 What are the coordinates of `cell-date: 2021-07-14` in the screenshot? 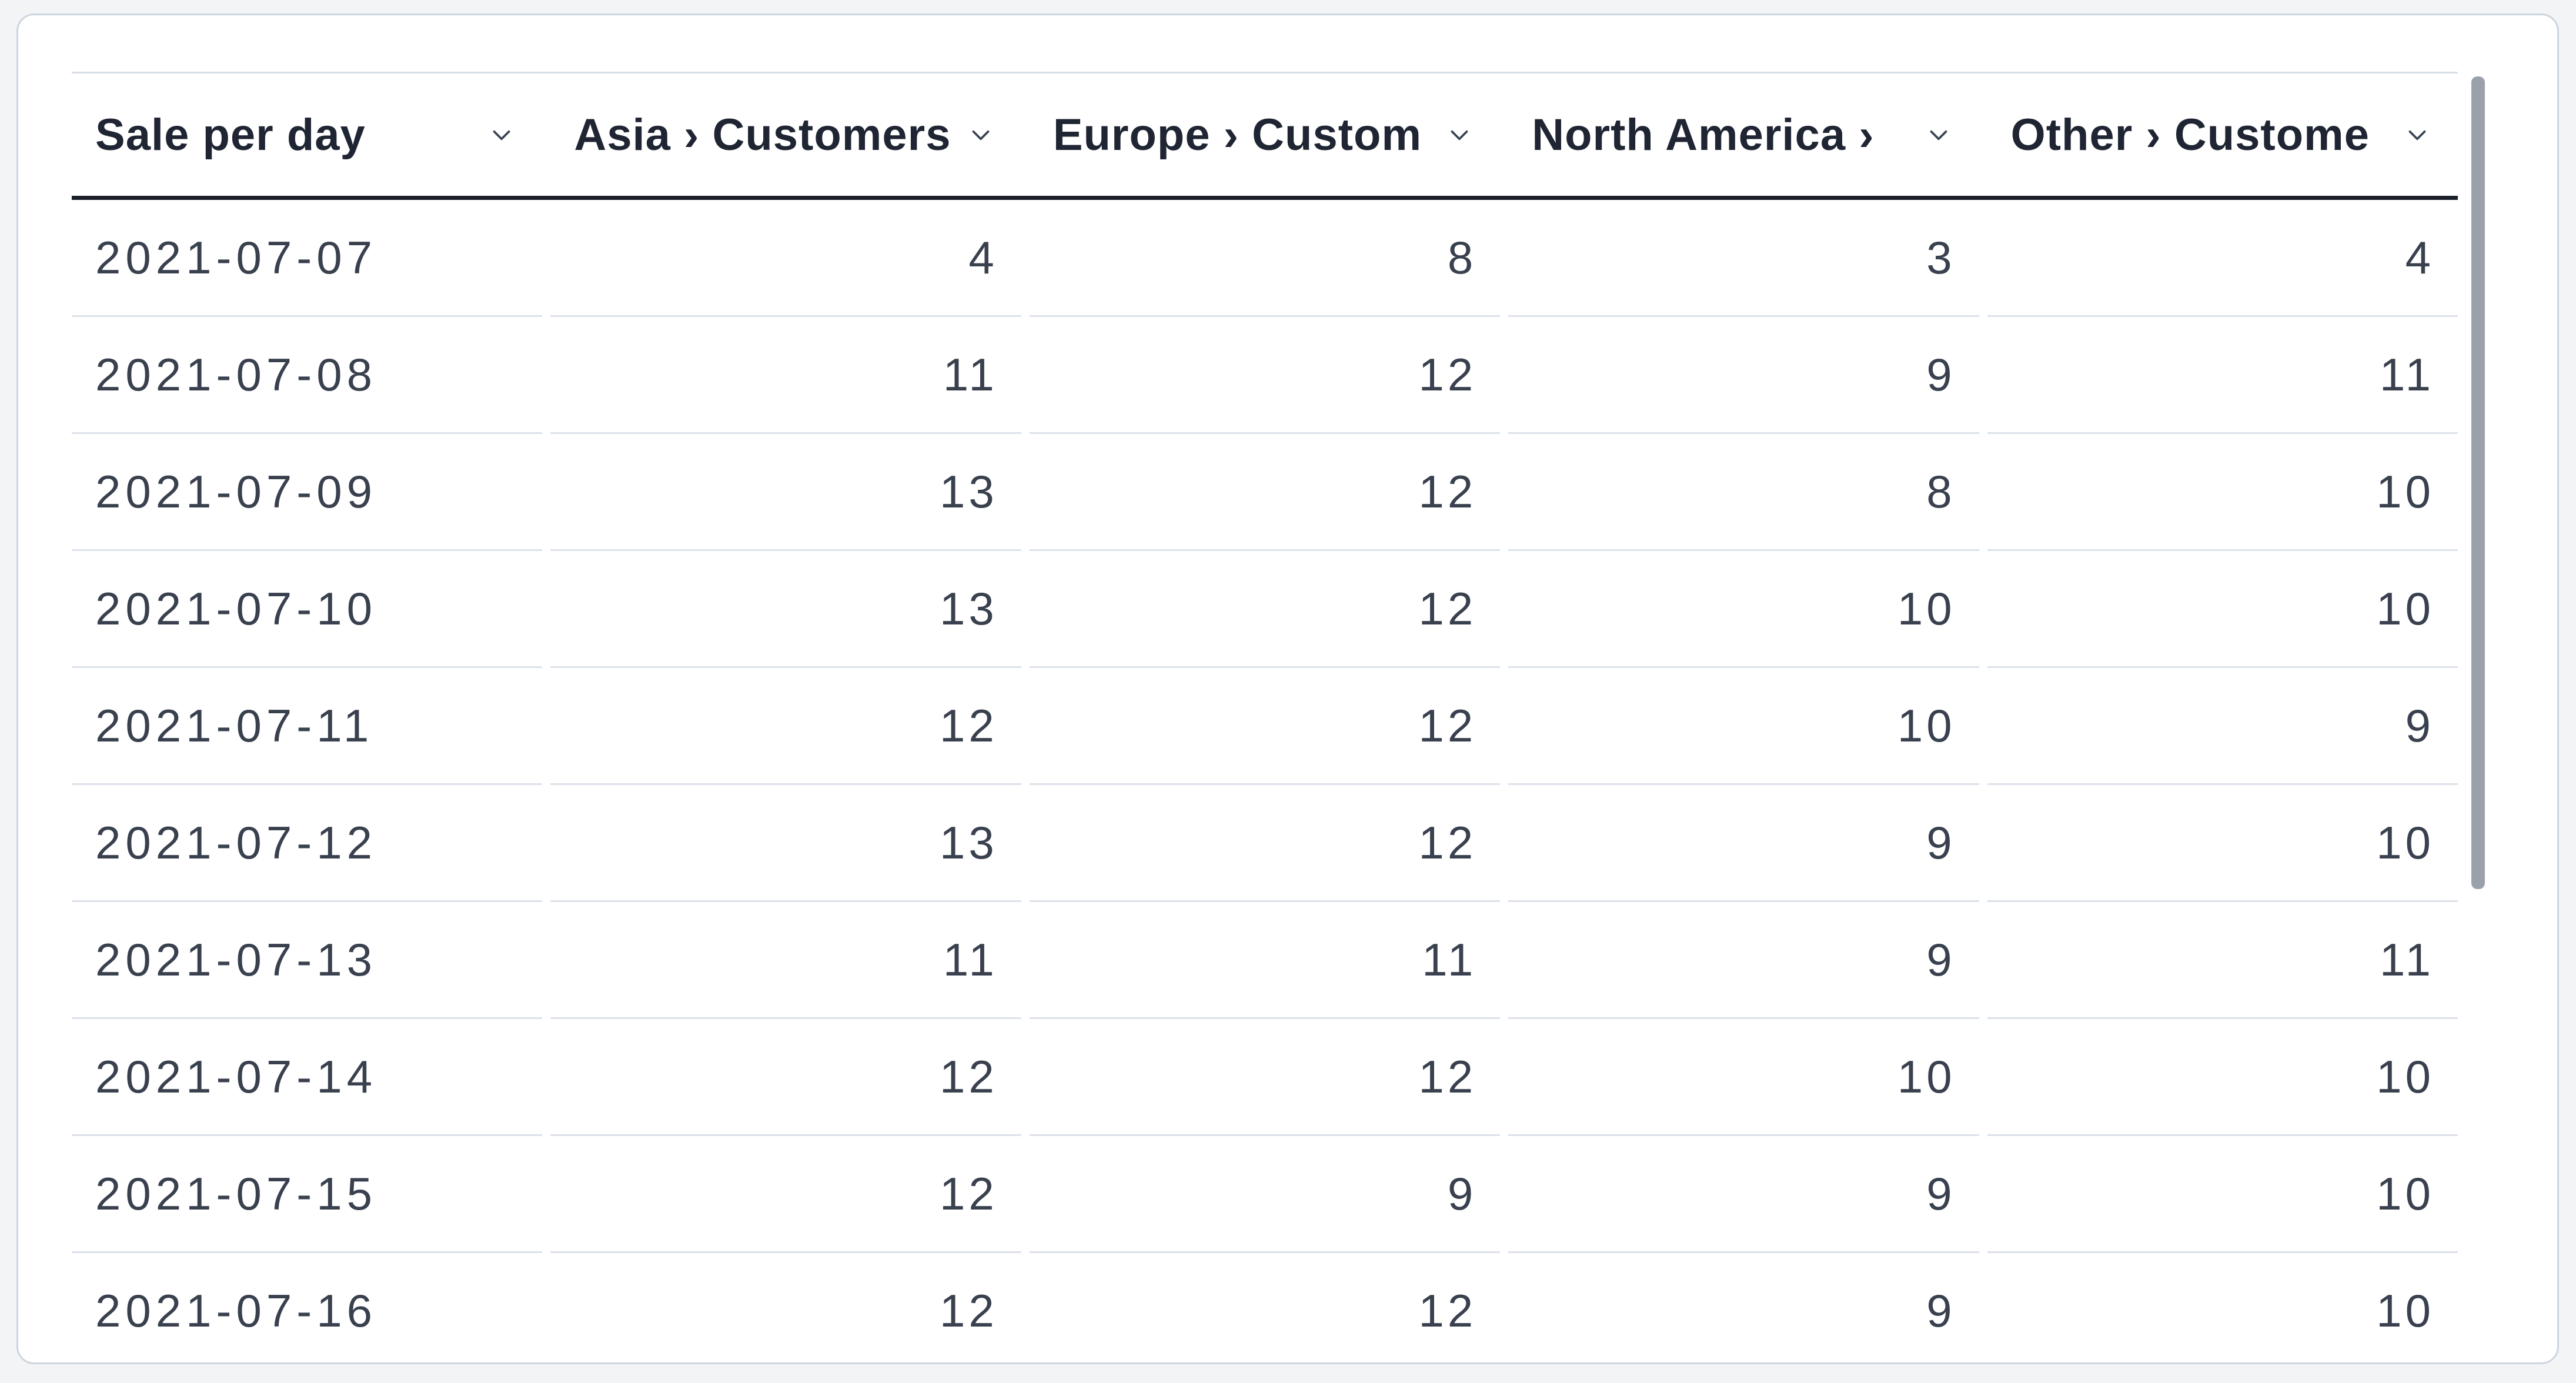 It's located at (307, 1077).